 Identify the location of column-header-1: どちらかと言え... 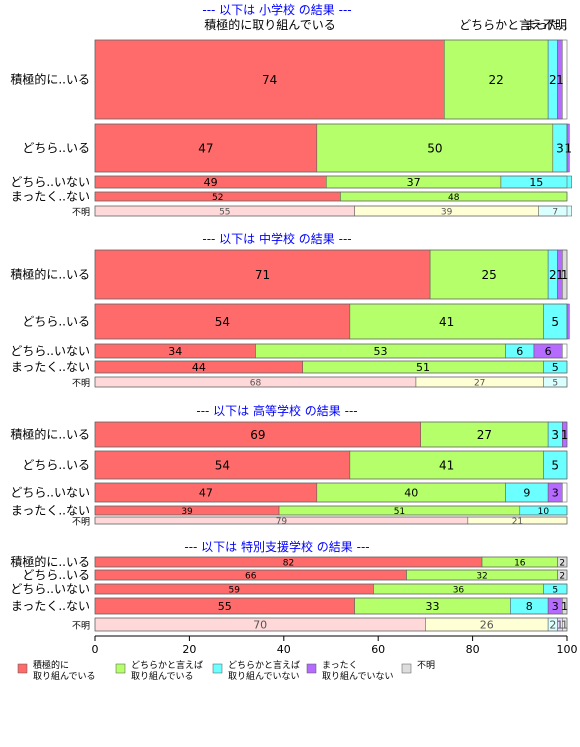
(505, 25).